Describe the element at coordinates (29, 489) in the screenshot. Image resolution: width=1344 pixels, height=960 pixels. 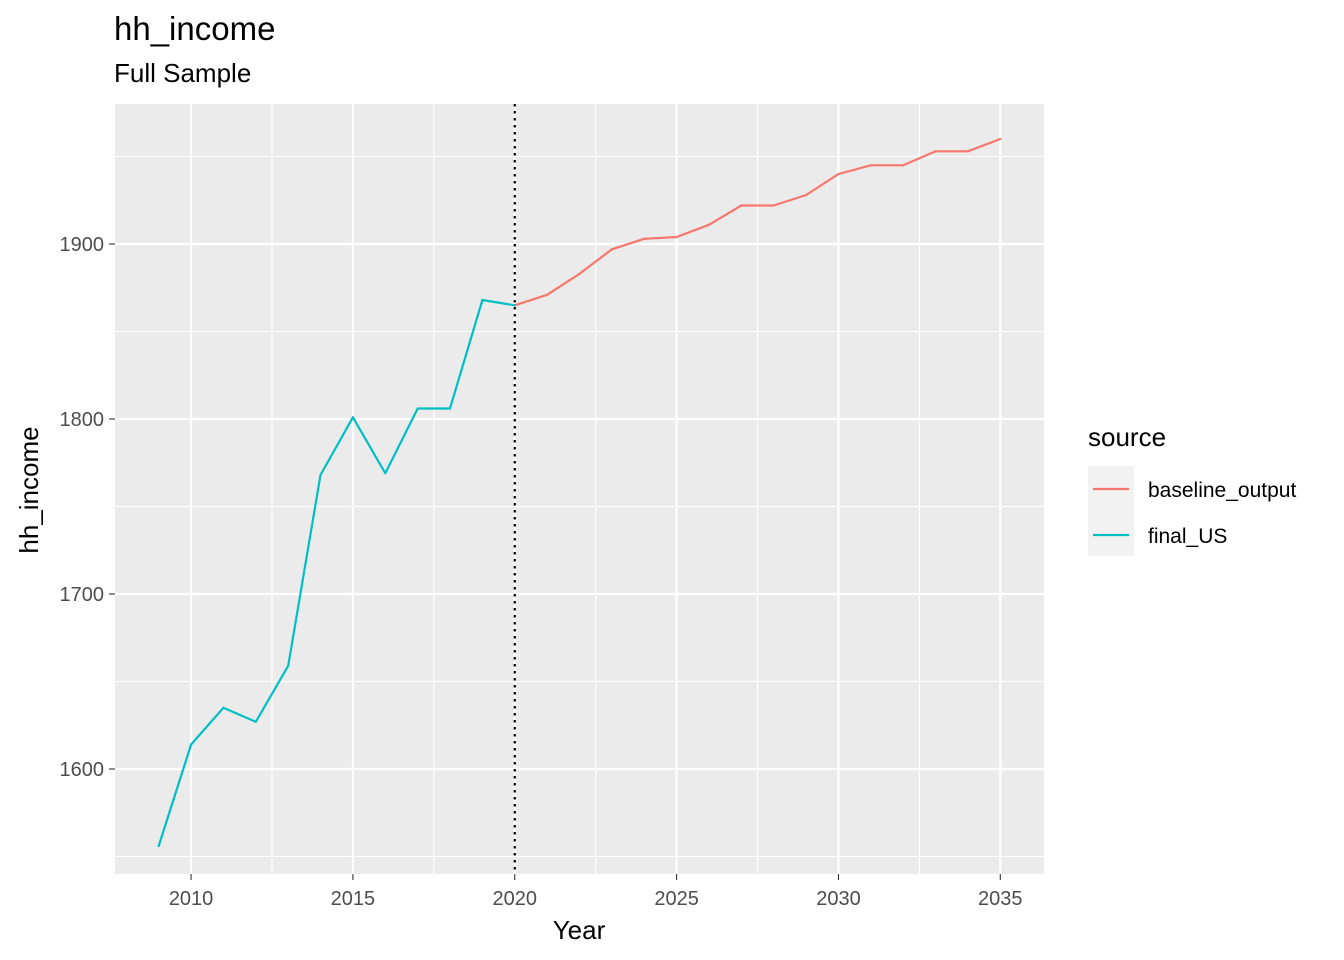
I see `y-axis-title: hh_income` at that location.